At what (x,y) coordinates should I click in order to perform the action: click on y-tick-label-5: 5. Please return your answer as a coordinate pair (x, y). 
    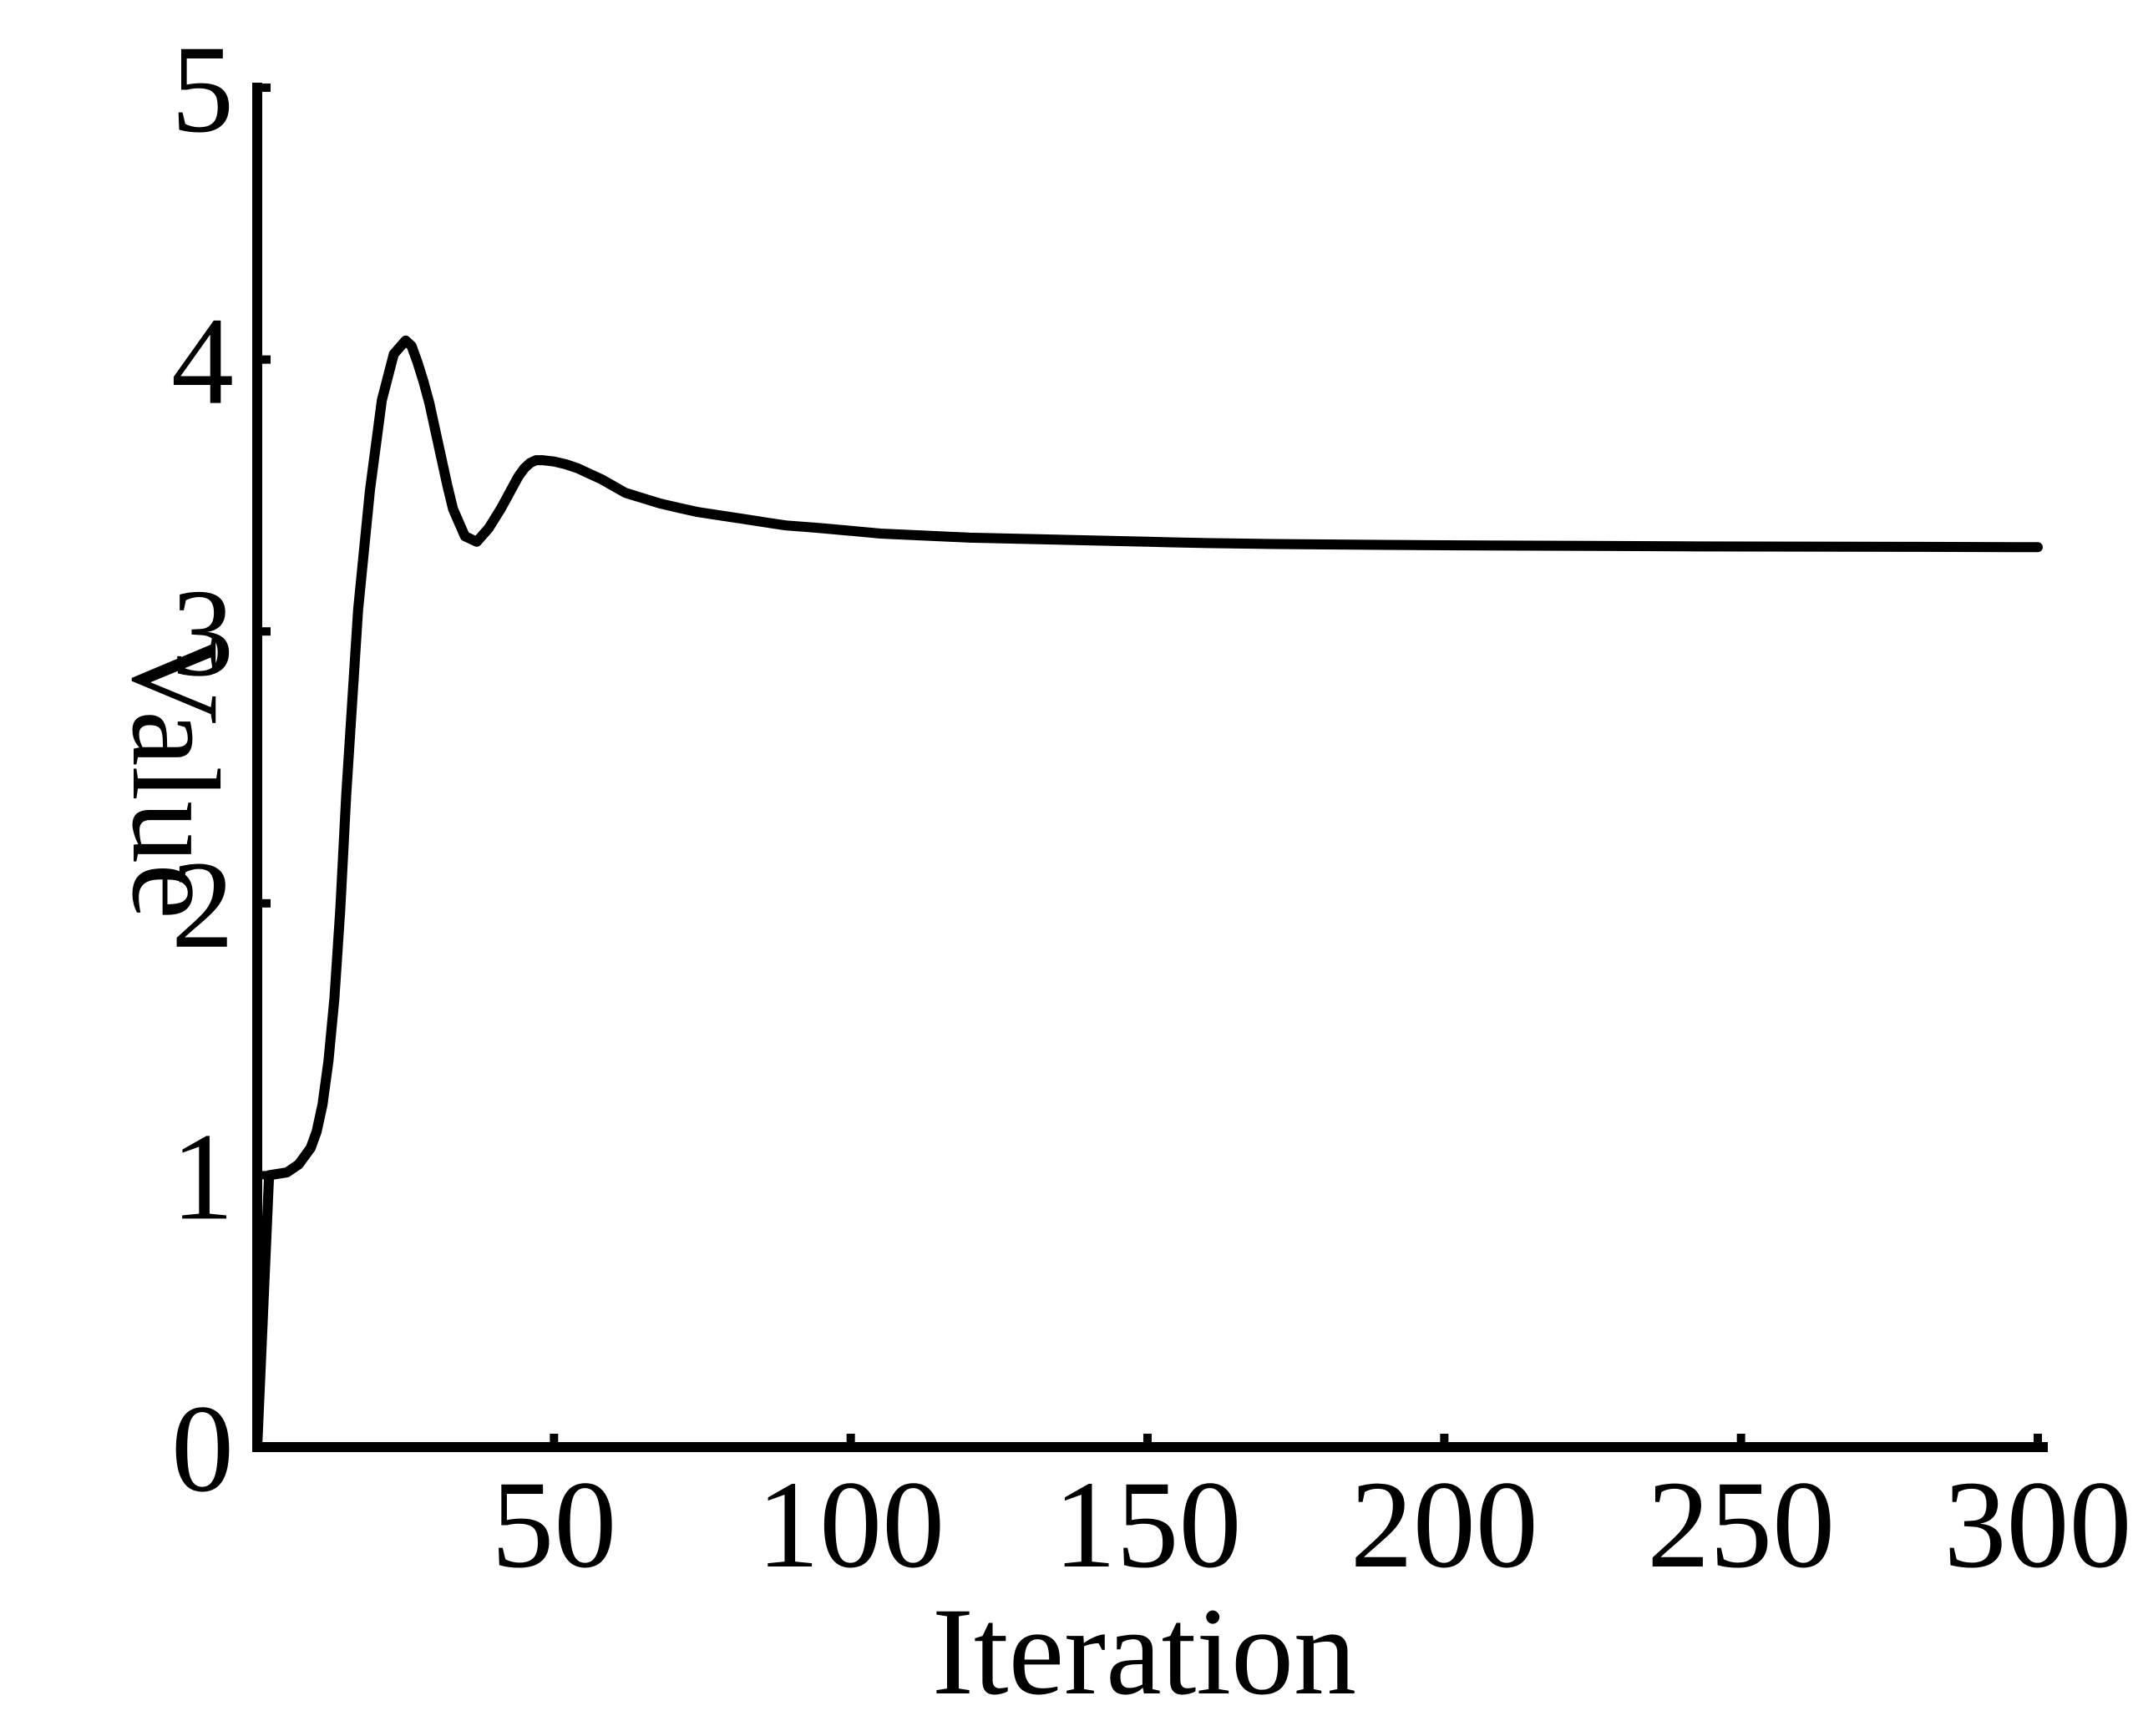
    Looking at the image, I should click on (202, 89).